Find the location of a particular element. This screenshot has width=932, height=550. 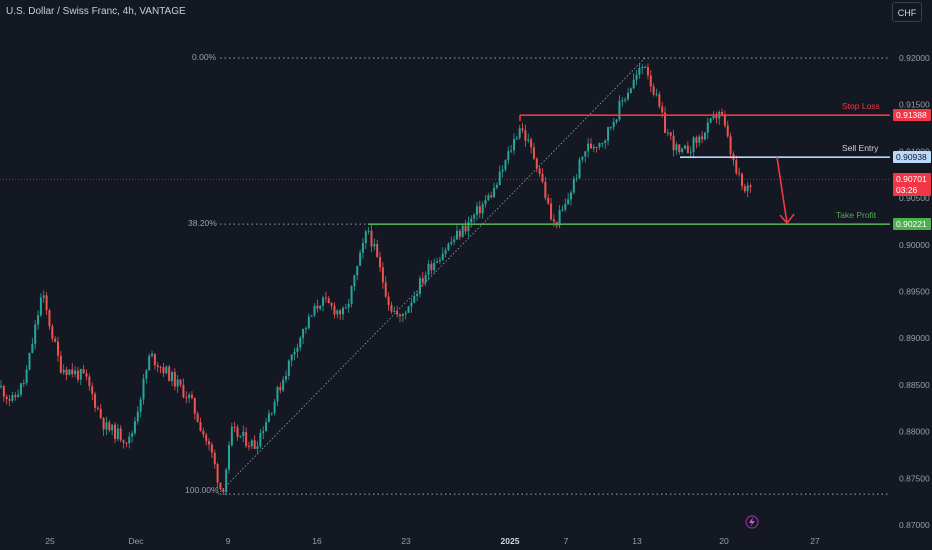

currency-button: CHF is located at coordinates (907, 12).